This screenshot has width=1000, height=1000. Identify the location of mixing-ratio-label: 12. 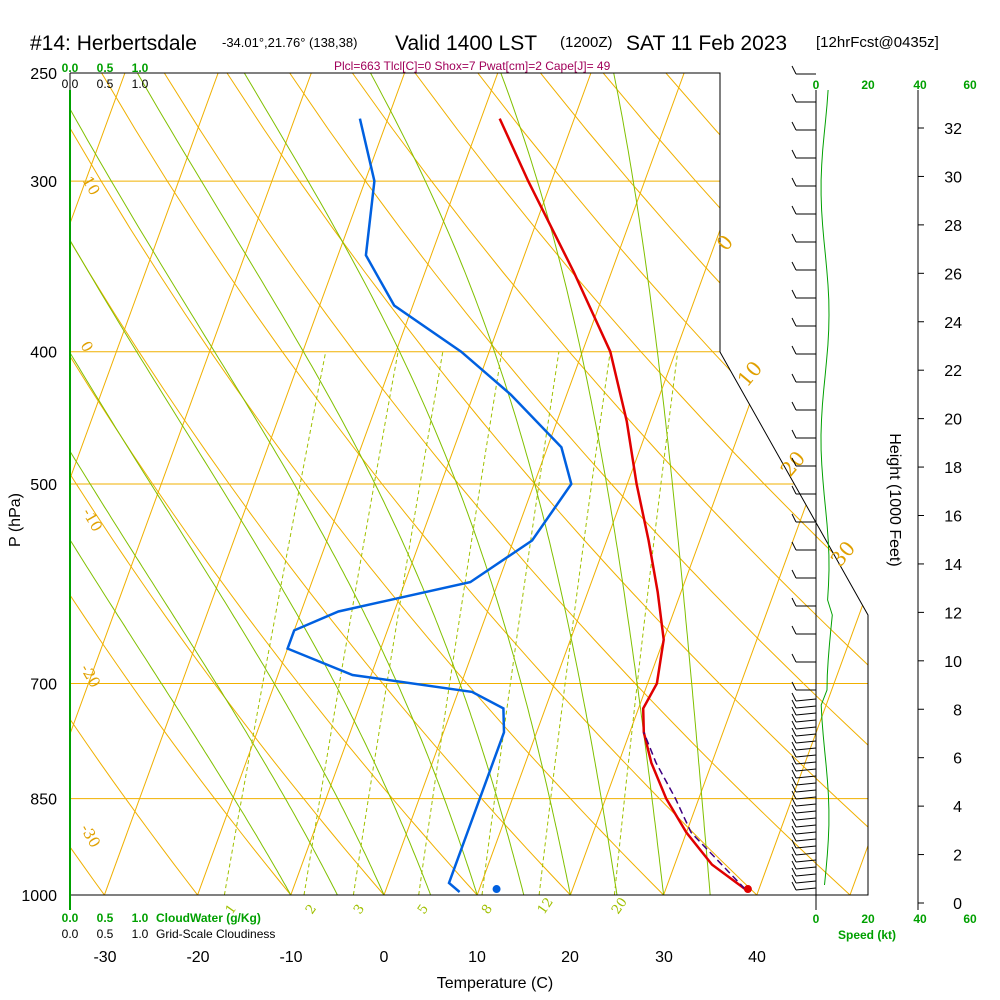
(546, 906).